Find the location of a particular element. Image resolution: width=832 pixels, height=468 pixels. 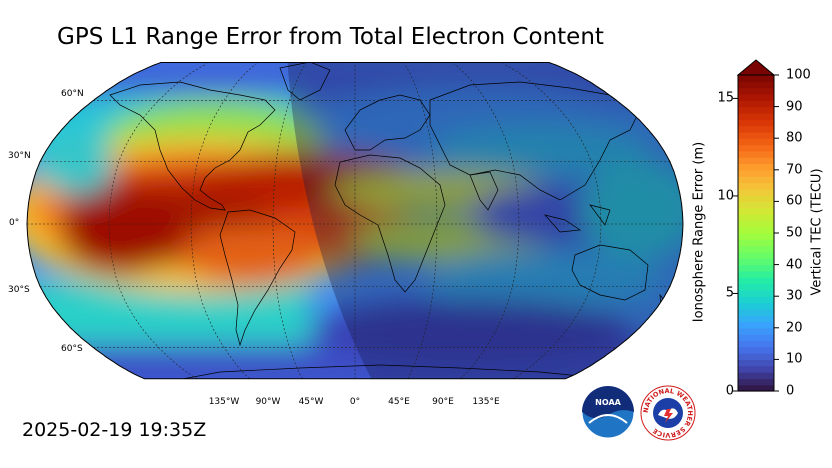

lon-label: 135°W is located at coordinates (224, 402).